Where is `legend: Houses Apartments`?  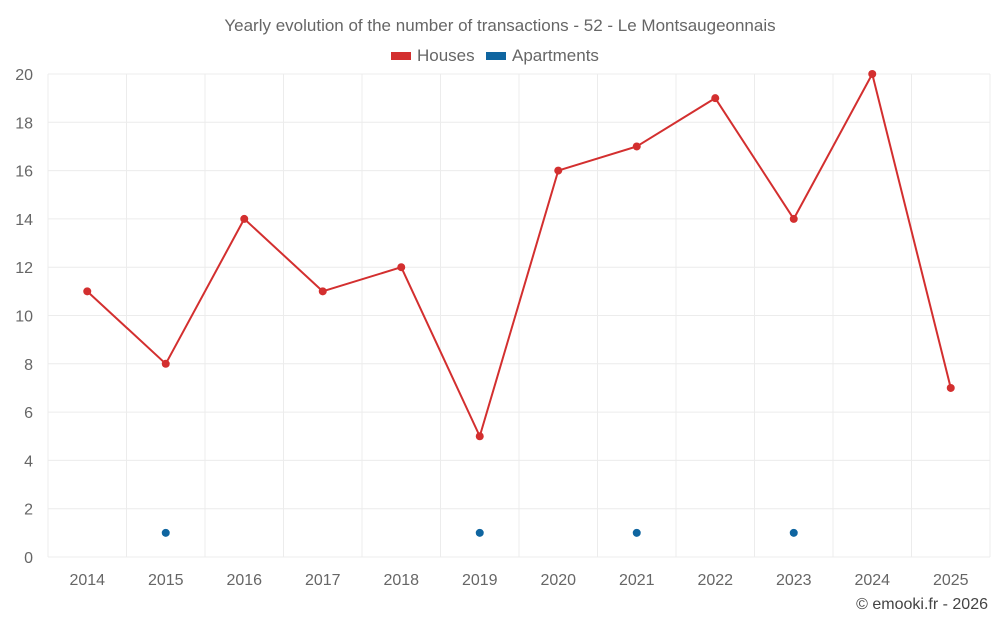 legend: Houses Apartments is located at coordinates (495, 55).